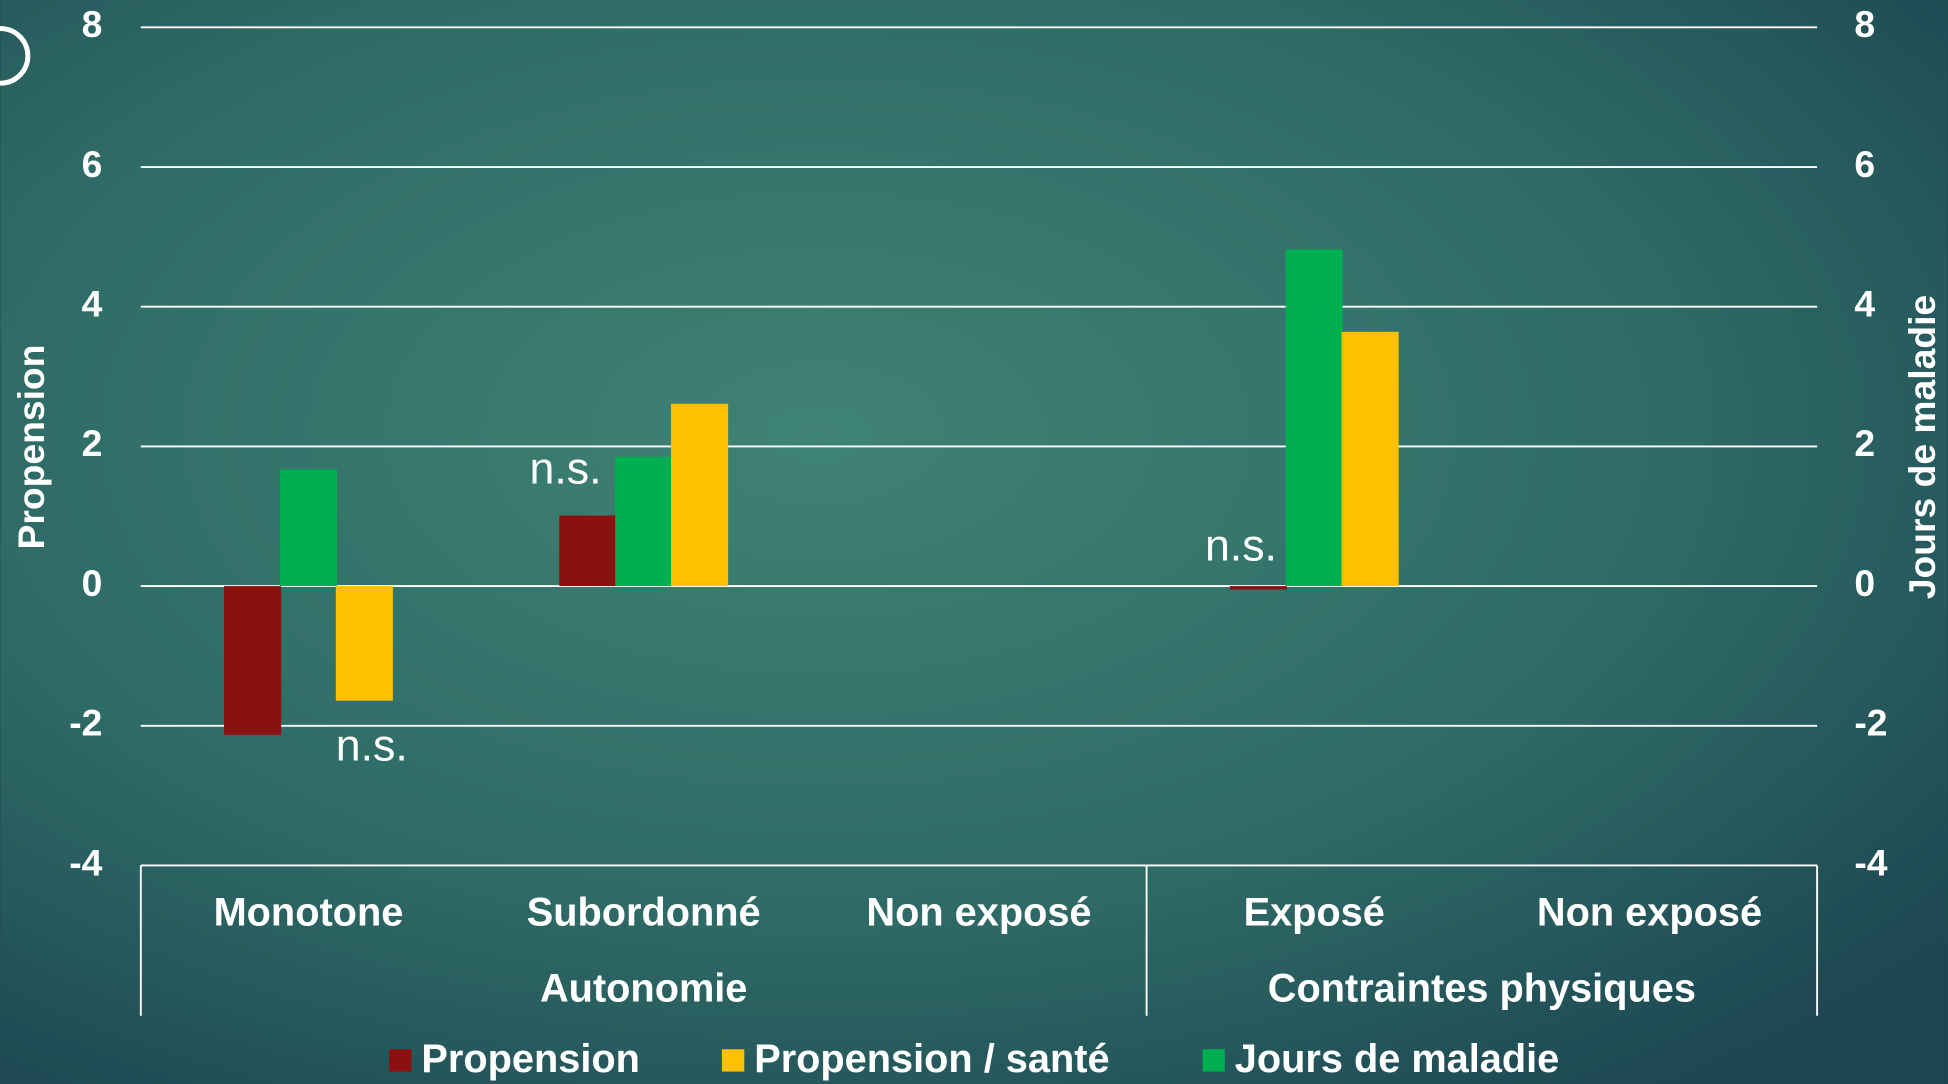 The height and width of the screenshot is (1084, 1948). What do you see at coordinates (530, 1059) in the screenshot?
I see `legend-label: Propension` at bounding box center [530, 1059].